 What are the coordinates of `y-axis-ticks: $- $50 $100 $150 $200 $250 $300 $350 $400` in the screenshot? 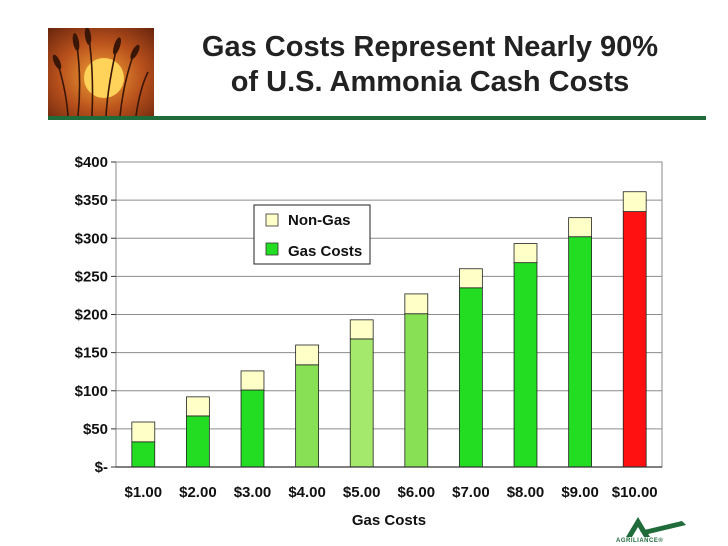 It's located at (95, 315).